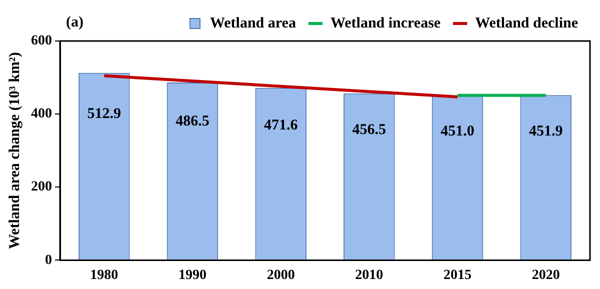 This screenshot has height=289, width=600. What do you see at coordinates (280, 276) in the screenshot?
I see `x-tick-label: 2000` at bounding box center [280, 276].